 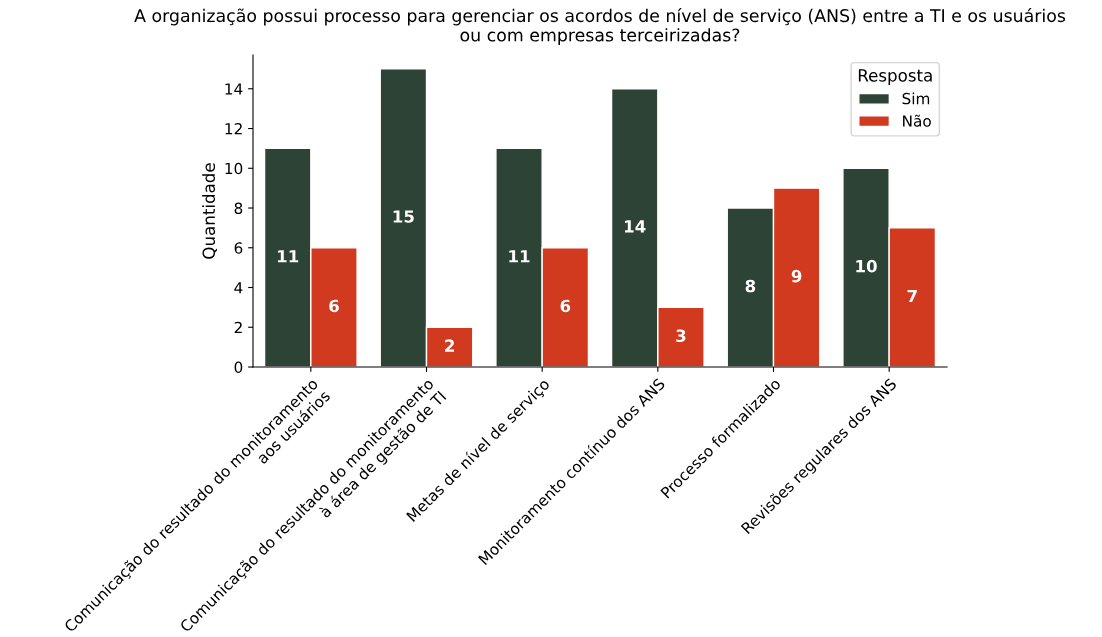 What do you see at coordinates (916, 98) in the screenshot?
I see `legend-label: Sim` at bounding box center [916, 98].